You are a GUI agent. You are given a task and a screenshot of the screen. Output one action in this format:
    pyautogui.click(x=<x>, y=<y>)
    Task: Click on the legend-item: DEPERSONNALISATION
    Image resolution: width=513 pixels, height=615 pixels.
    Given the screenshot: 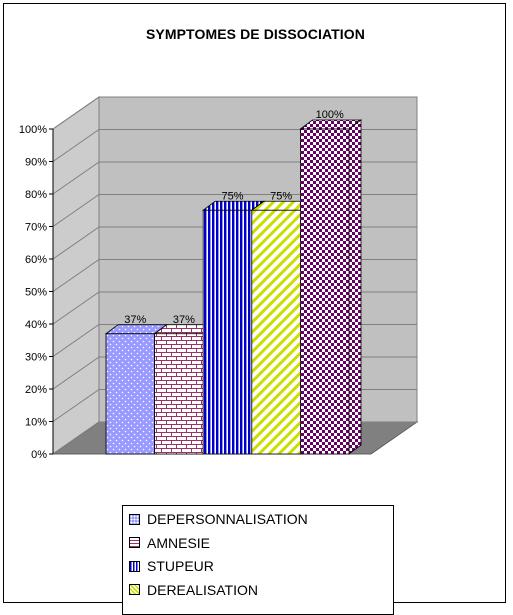 What is the action you would take?
    pyautogui.click(x=218, y=519)
    